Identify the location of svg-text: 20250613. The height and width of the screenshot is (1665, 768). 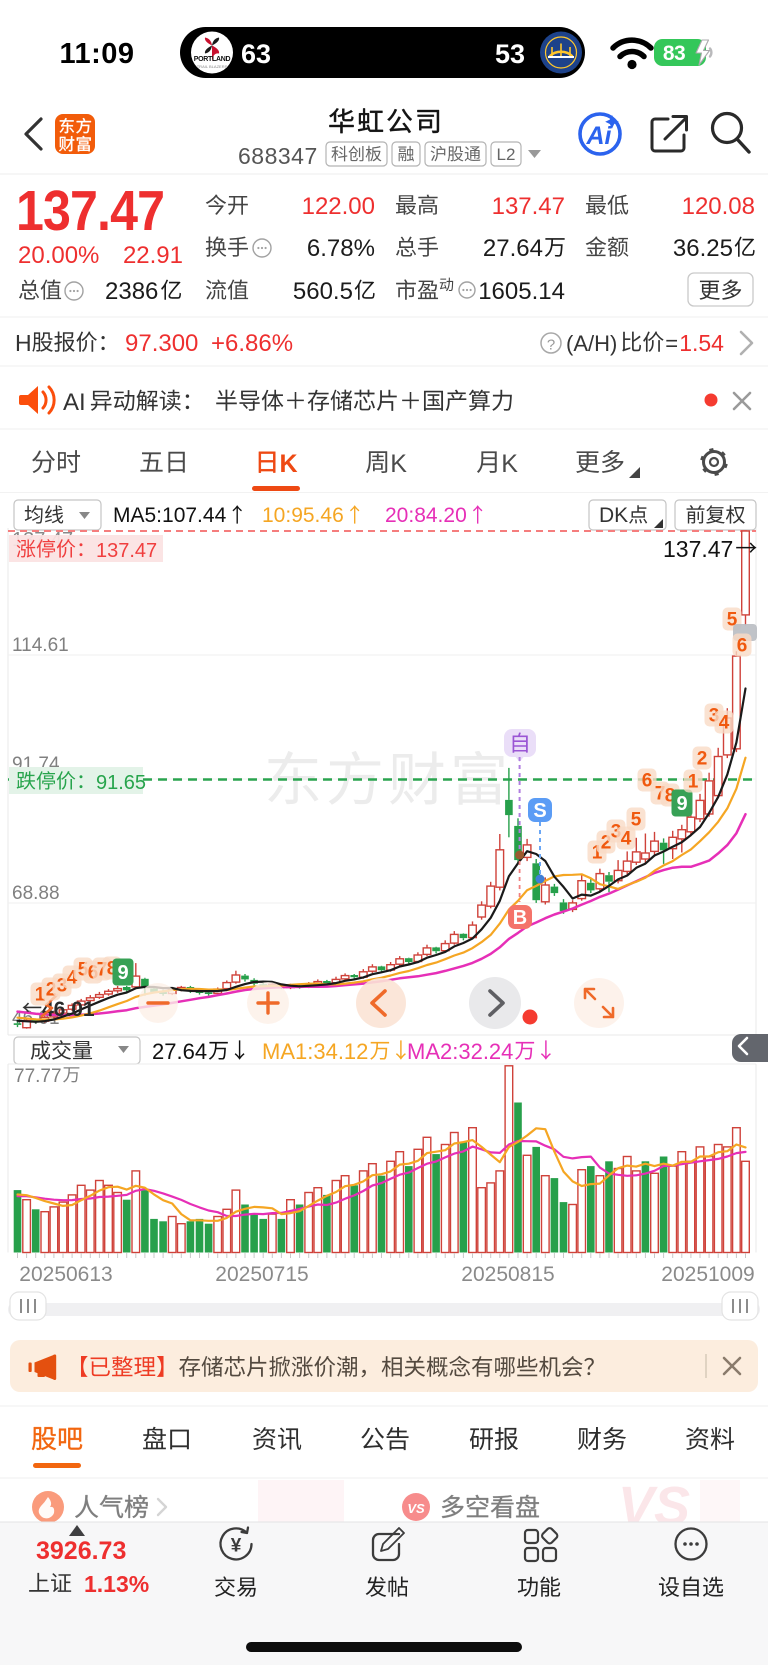
(65, 1274).